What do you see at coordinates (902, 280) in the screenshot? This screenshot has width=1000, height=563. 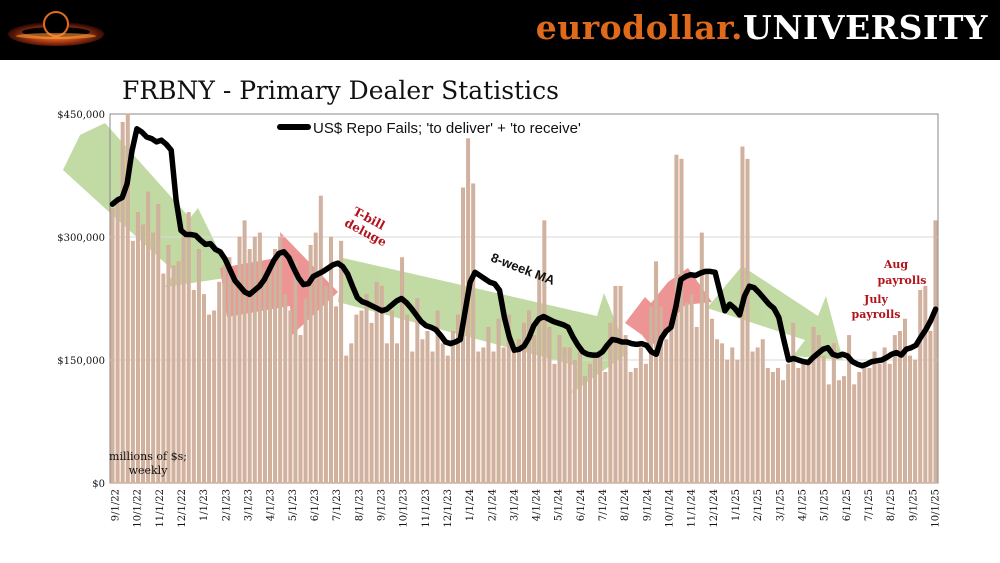 I see `annotation-aug-payrolls-line-2: payrolls` at bounding box center [902, 280].